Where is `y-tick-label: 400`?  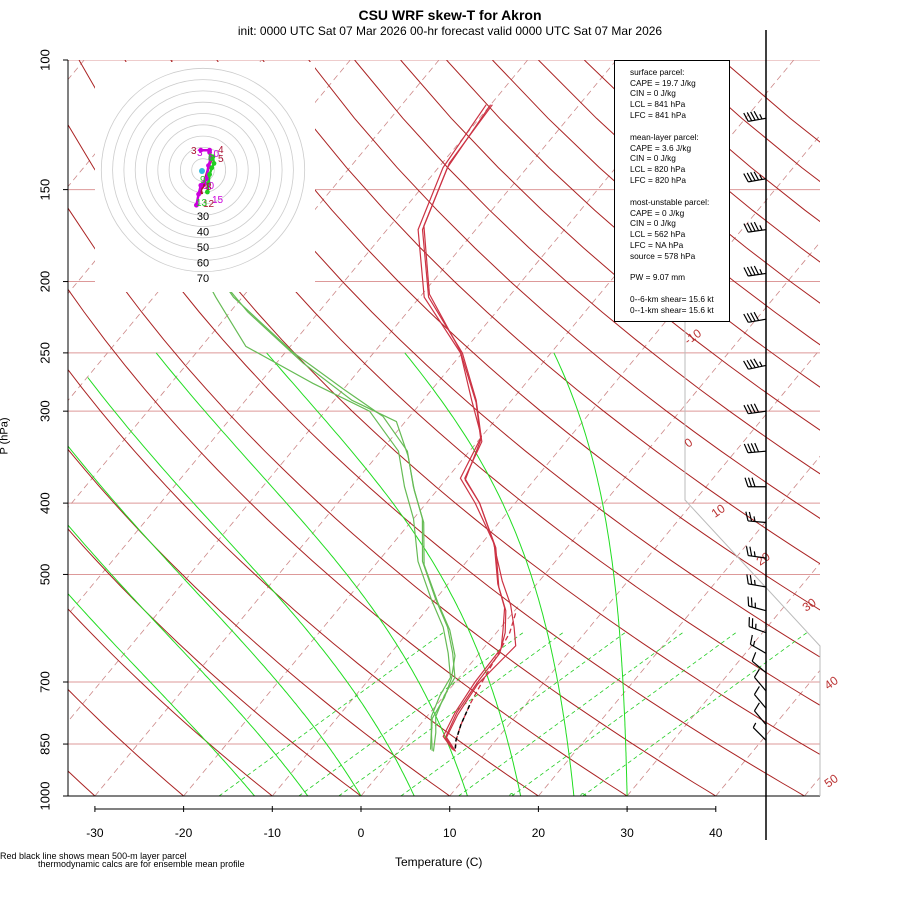 y-tick-label: 400 is located at coordinates (44, 503).